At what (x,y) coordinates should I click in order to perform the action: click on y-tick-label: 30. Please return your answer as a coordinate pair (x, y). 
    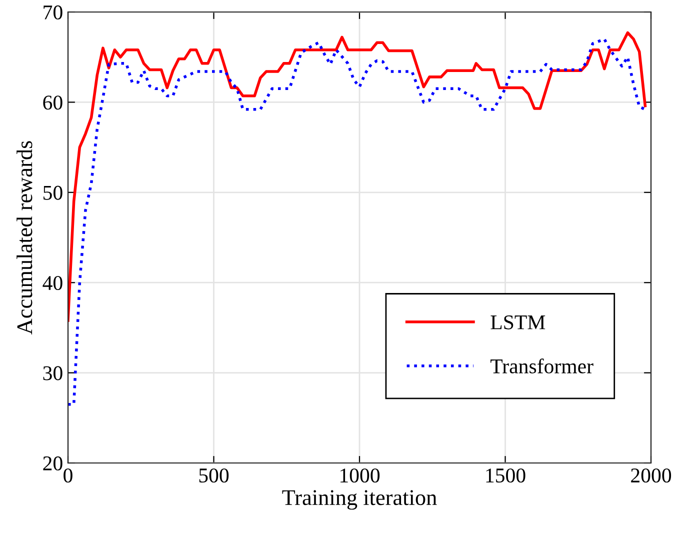
    Looking at the image, I should click on (52, 373).